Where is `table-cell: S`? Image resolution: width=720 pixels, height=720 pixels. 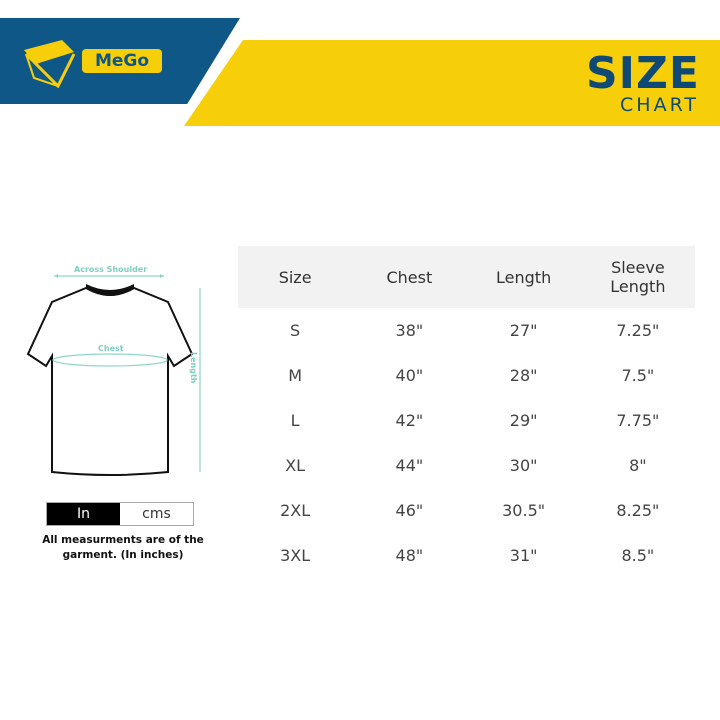 table-cell: S is located at coordinates (295, 330).